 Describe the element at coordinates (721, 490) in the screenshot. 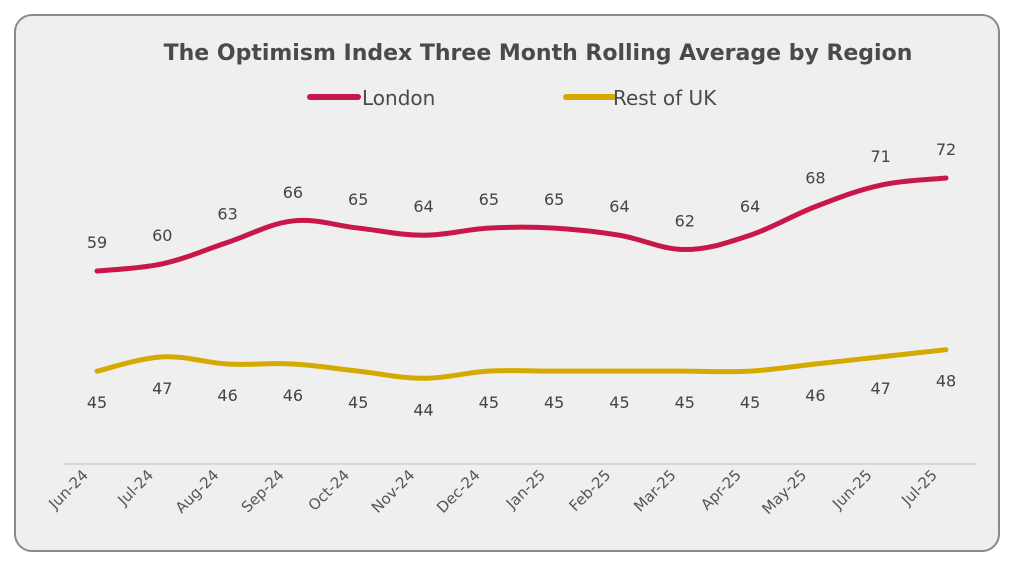

I see `x-tick-label: Apr-25` at that location.